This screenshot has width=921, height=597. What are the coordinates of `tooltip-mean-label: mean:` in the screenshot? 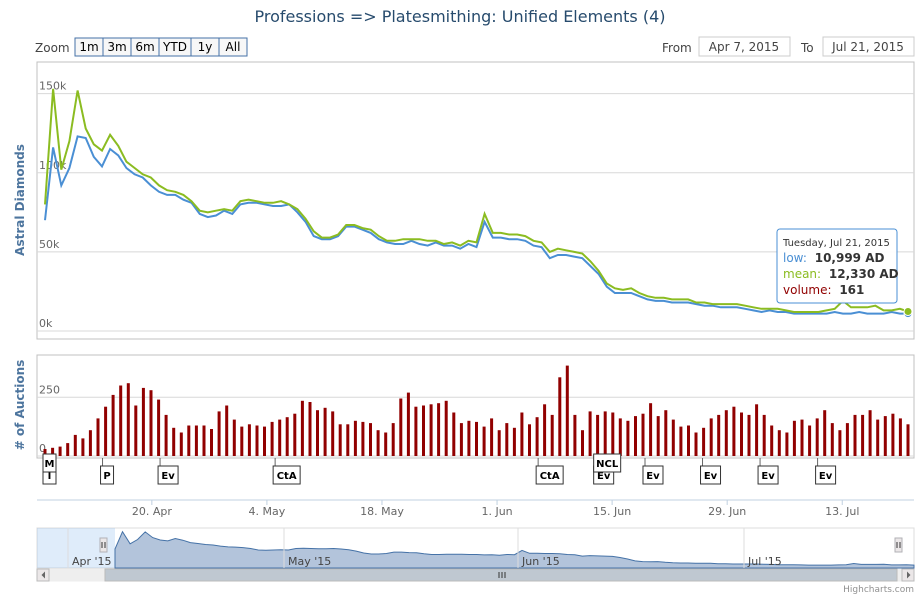 It's located at (802, 274).